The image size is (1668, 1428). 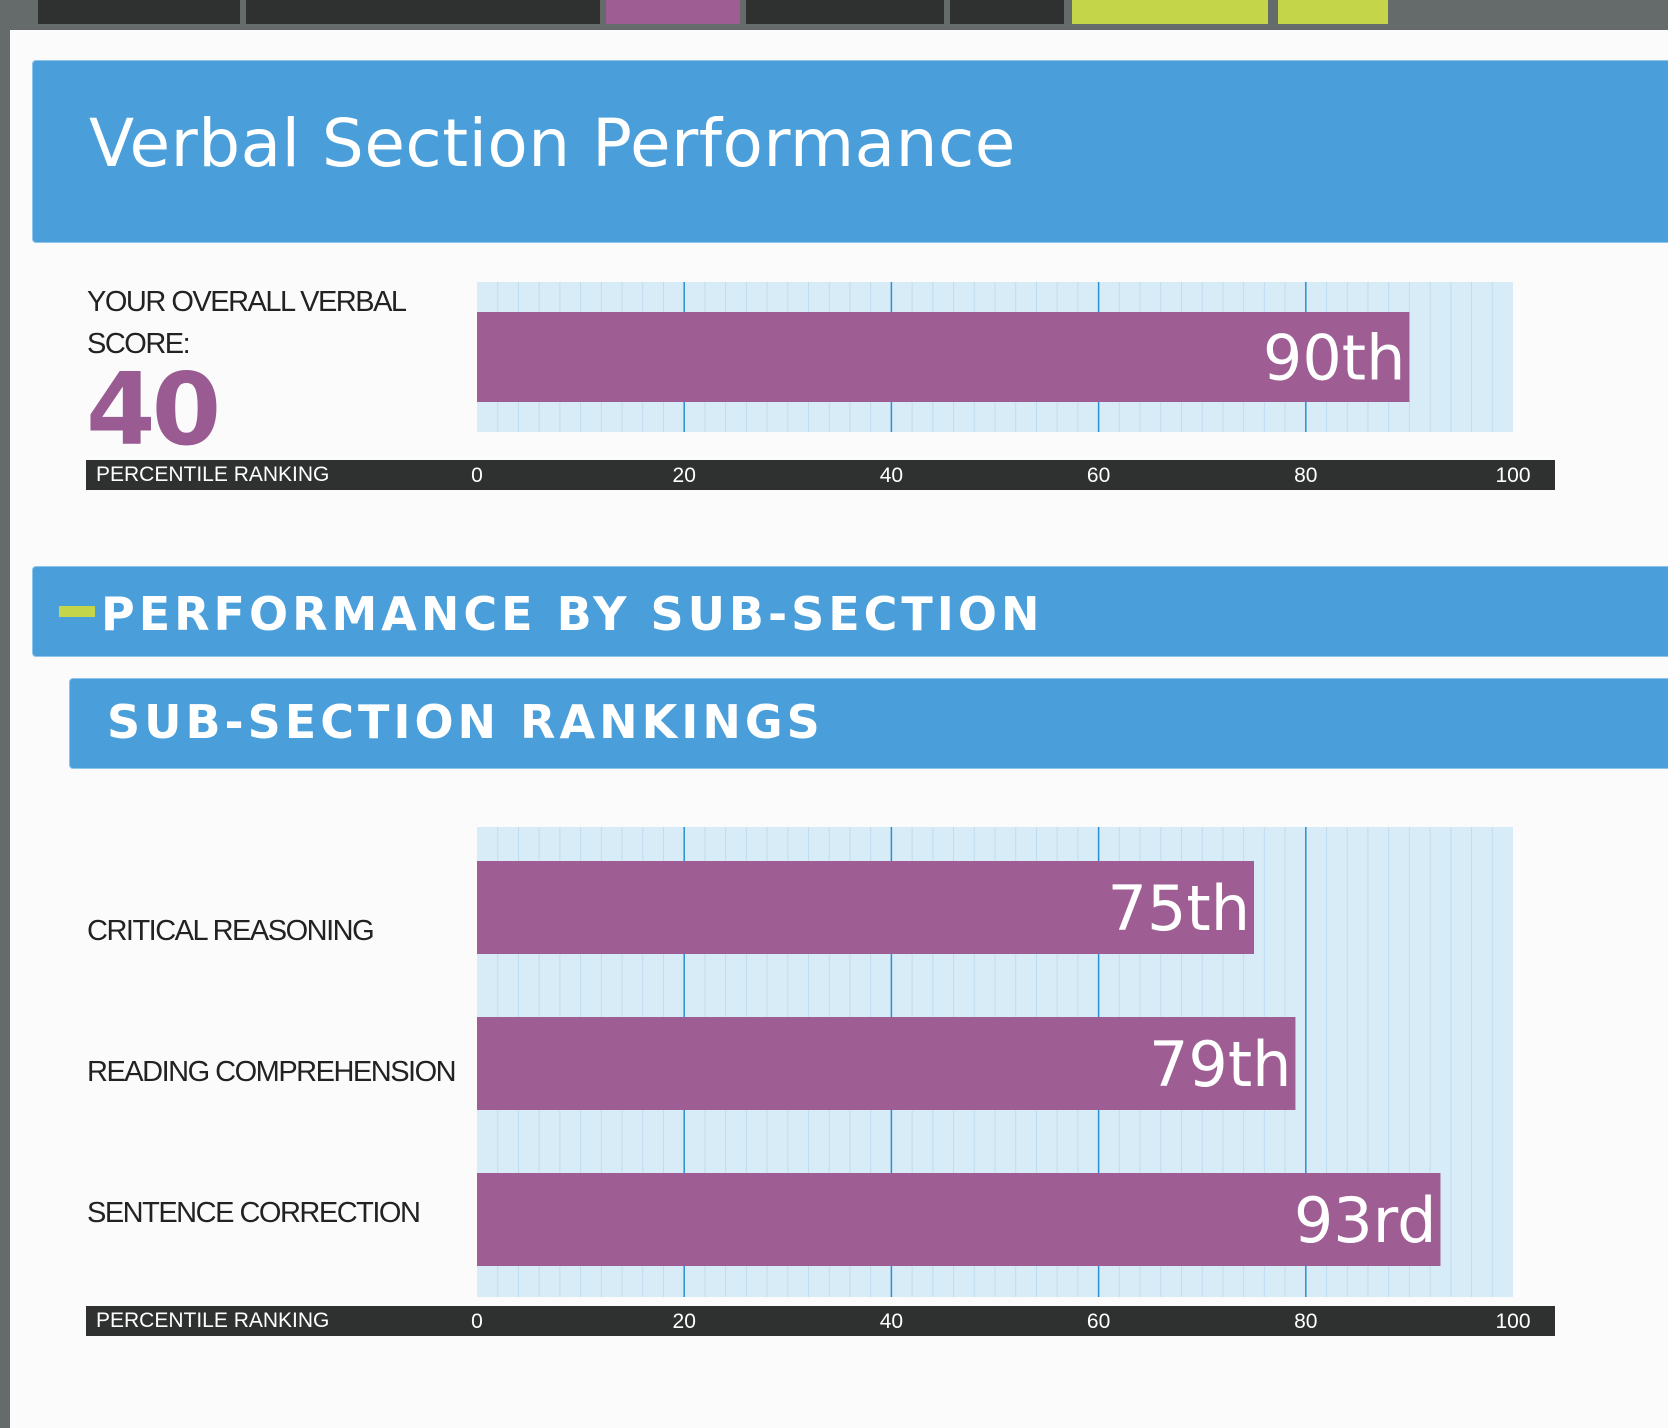 What do you see at coordinates (868, 723) in the screenshot?
I see `sub-section-rankings-band: SUB-SECTION RANKINGS` at bounding box center [868, 723].